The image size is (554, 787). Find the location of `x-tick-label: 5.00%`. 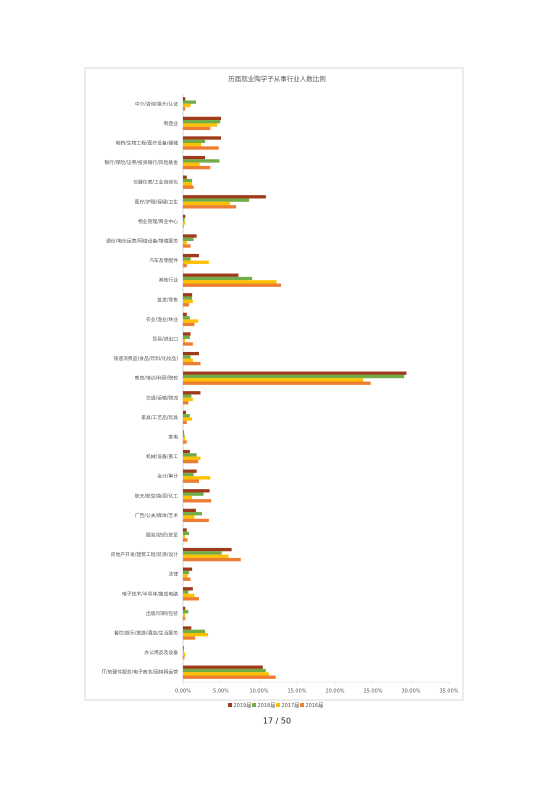

x-tick-label: 5.00% is located at coordinates (221, 692).